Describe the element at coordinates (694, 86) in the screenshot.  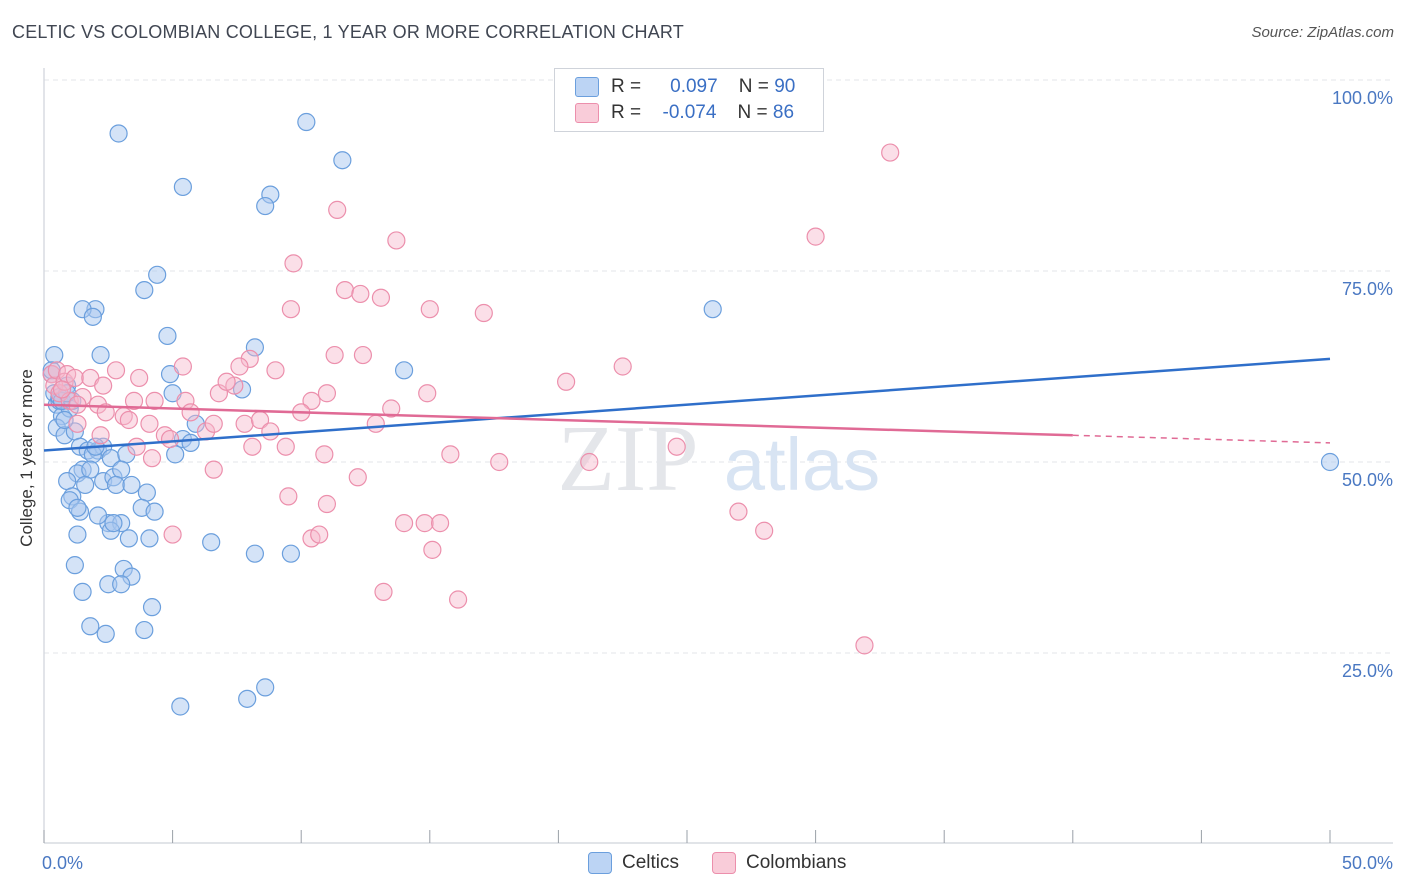
I see `r-value: 0.097` at that location.